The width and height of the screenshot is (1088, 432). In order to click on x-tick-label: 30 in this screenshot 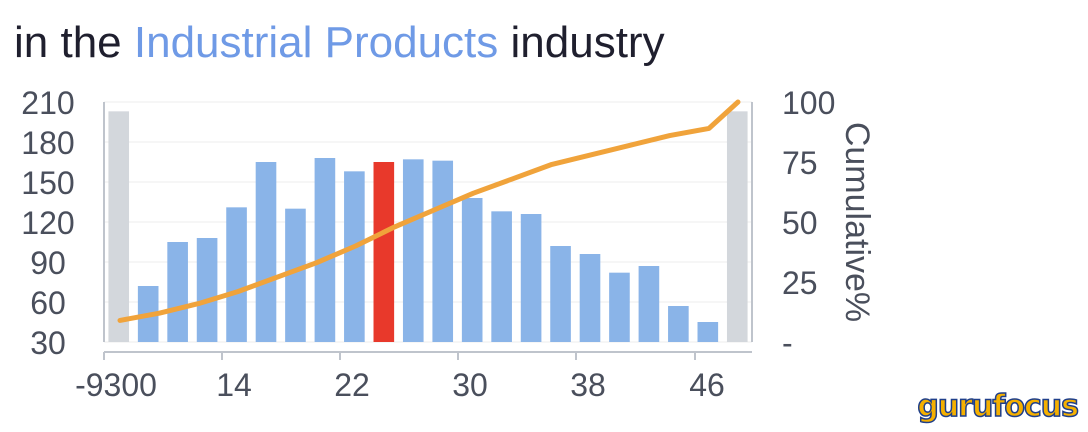, I will do `click(470, 385)`.